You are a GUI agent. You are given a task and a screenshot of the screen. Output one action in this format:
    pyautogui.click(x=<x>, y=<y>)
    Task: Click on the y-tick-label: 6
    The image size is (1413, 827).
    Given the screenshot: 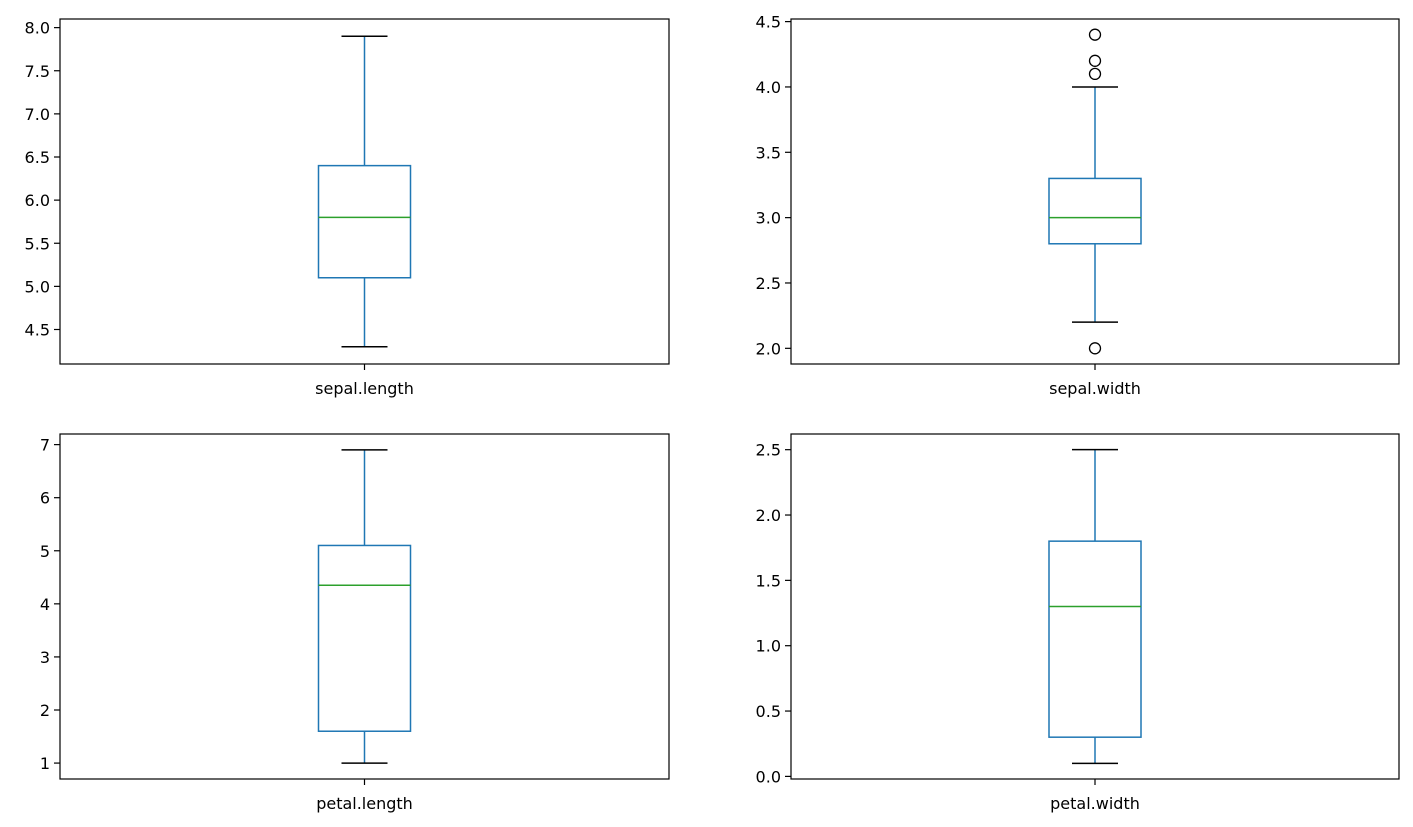 What is the action you would take?
    pyautogui.click(x=45, y=498)
    